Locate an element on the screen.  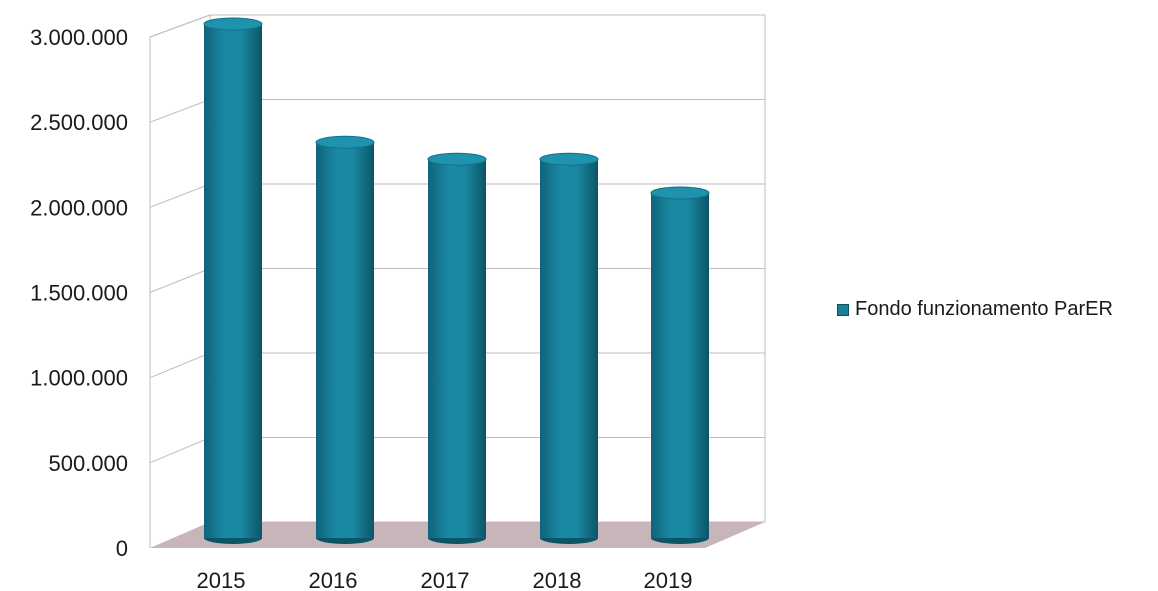
y-tick-label: 3.000.000 is located at coordinates (79, 37).